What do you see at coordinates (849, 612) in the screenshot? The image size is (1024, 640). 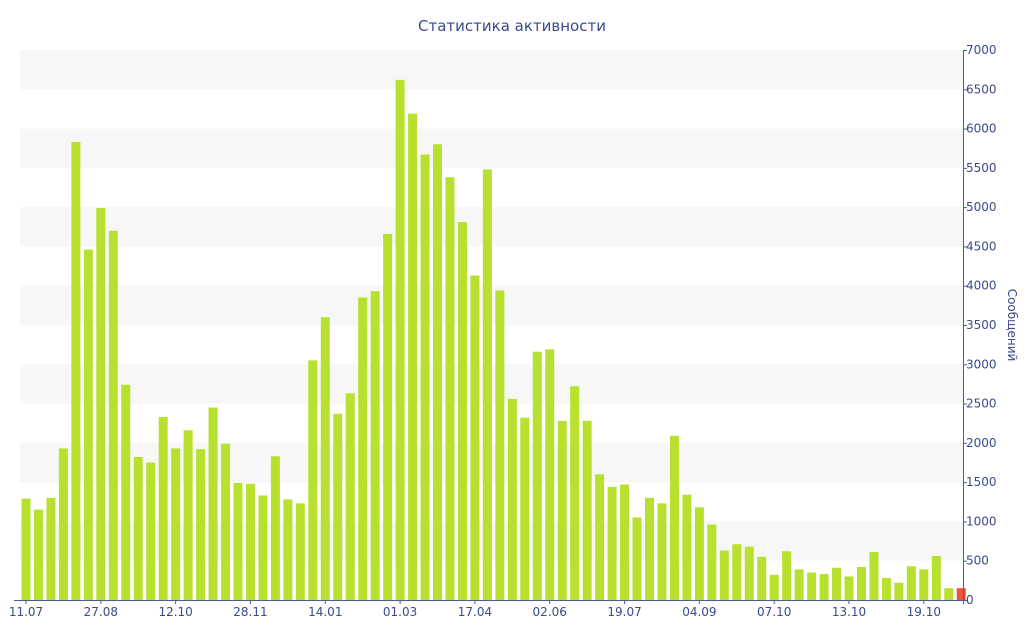 I see `x-tick-label: 13.10` at bounding box center [849, 612].